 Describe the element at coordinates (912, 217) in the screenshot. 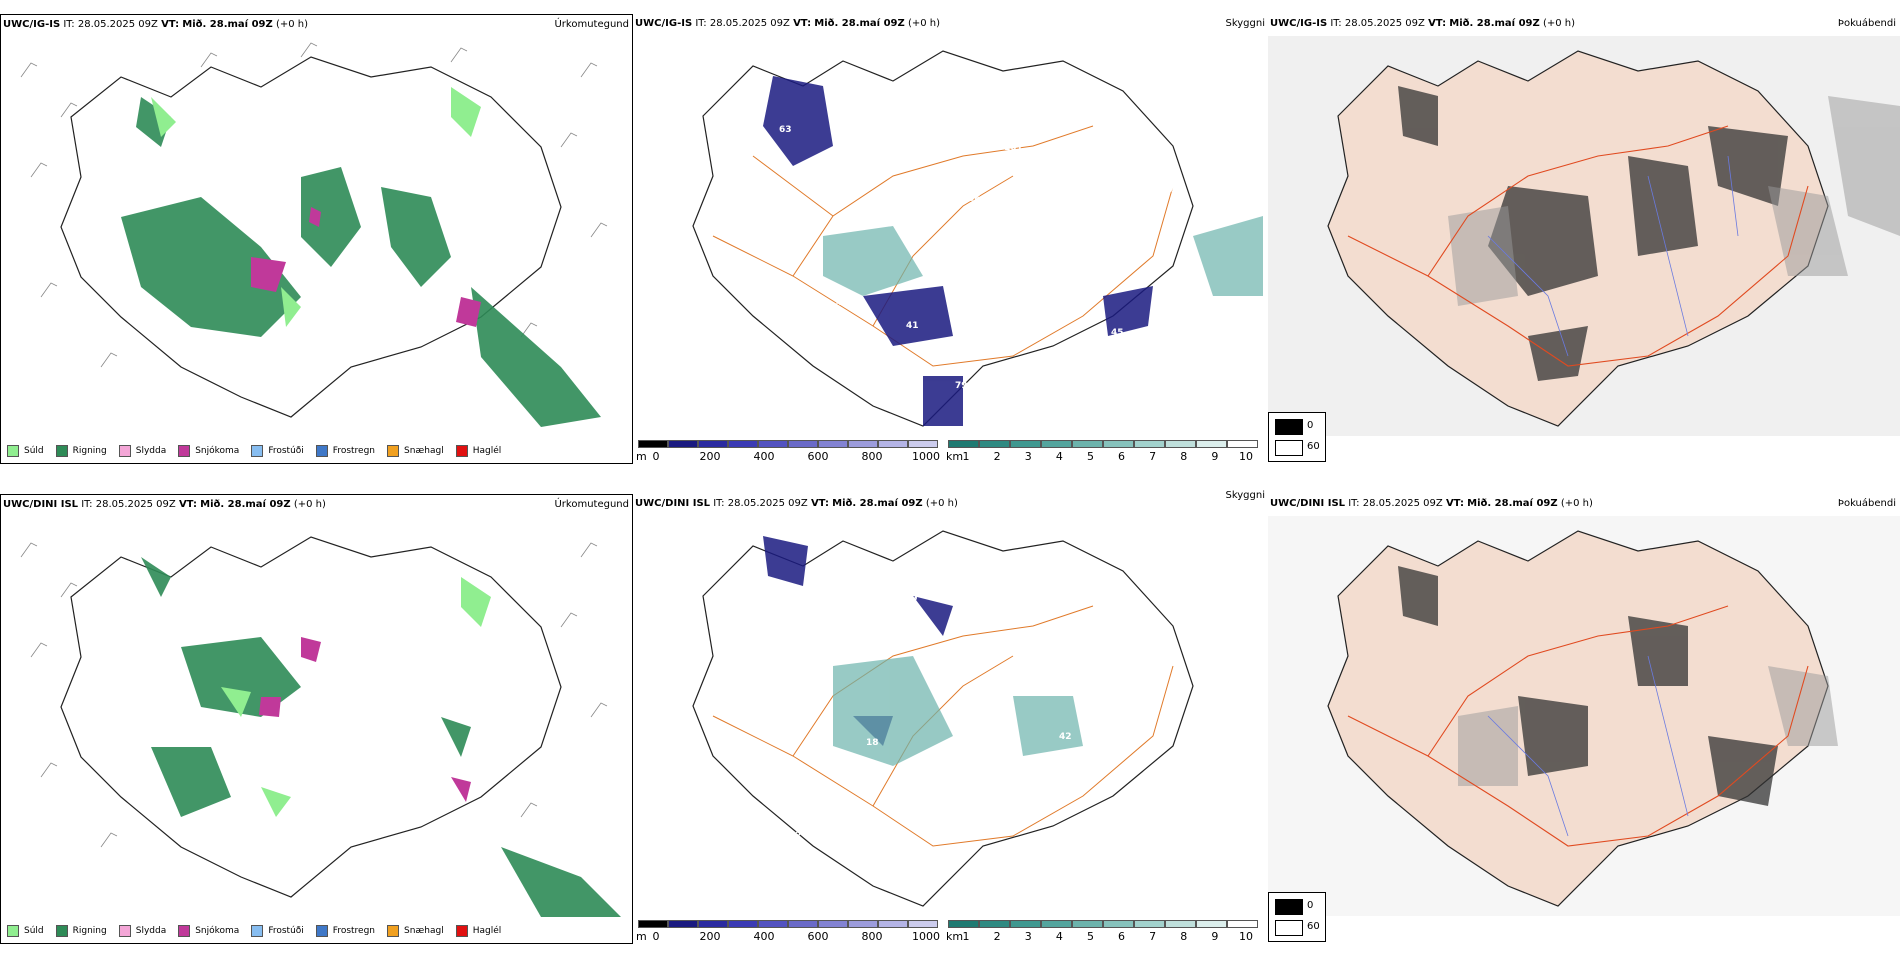

I see `cloud-base-label: 47` at that location.